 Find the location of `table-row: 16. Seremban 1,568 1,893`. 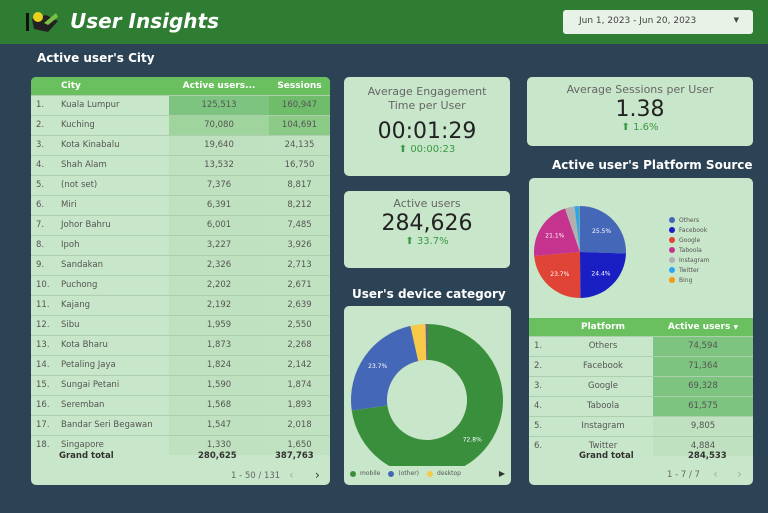

table-row: 16. Seremban 1,568 1,893 is located at coordinates (180, 404).